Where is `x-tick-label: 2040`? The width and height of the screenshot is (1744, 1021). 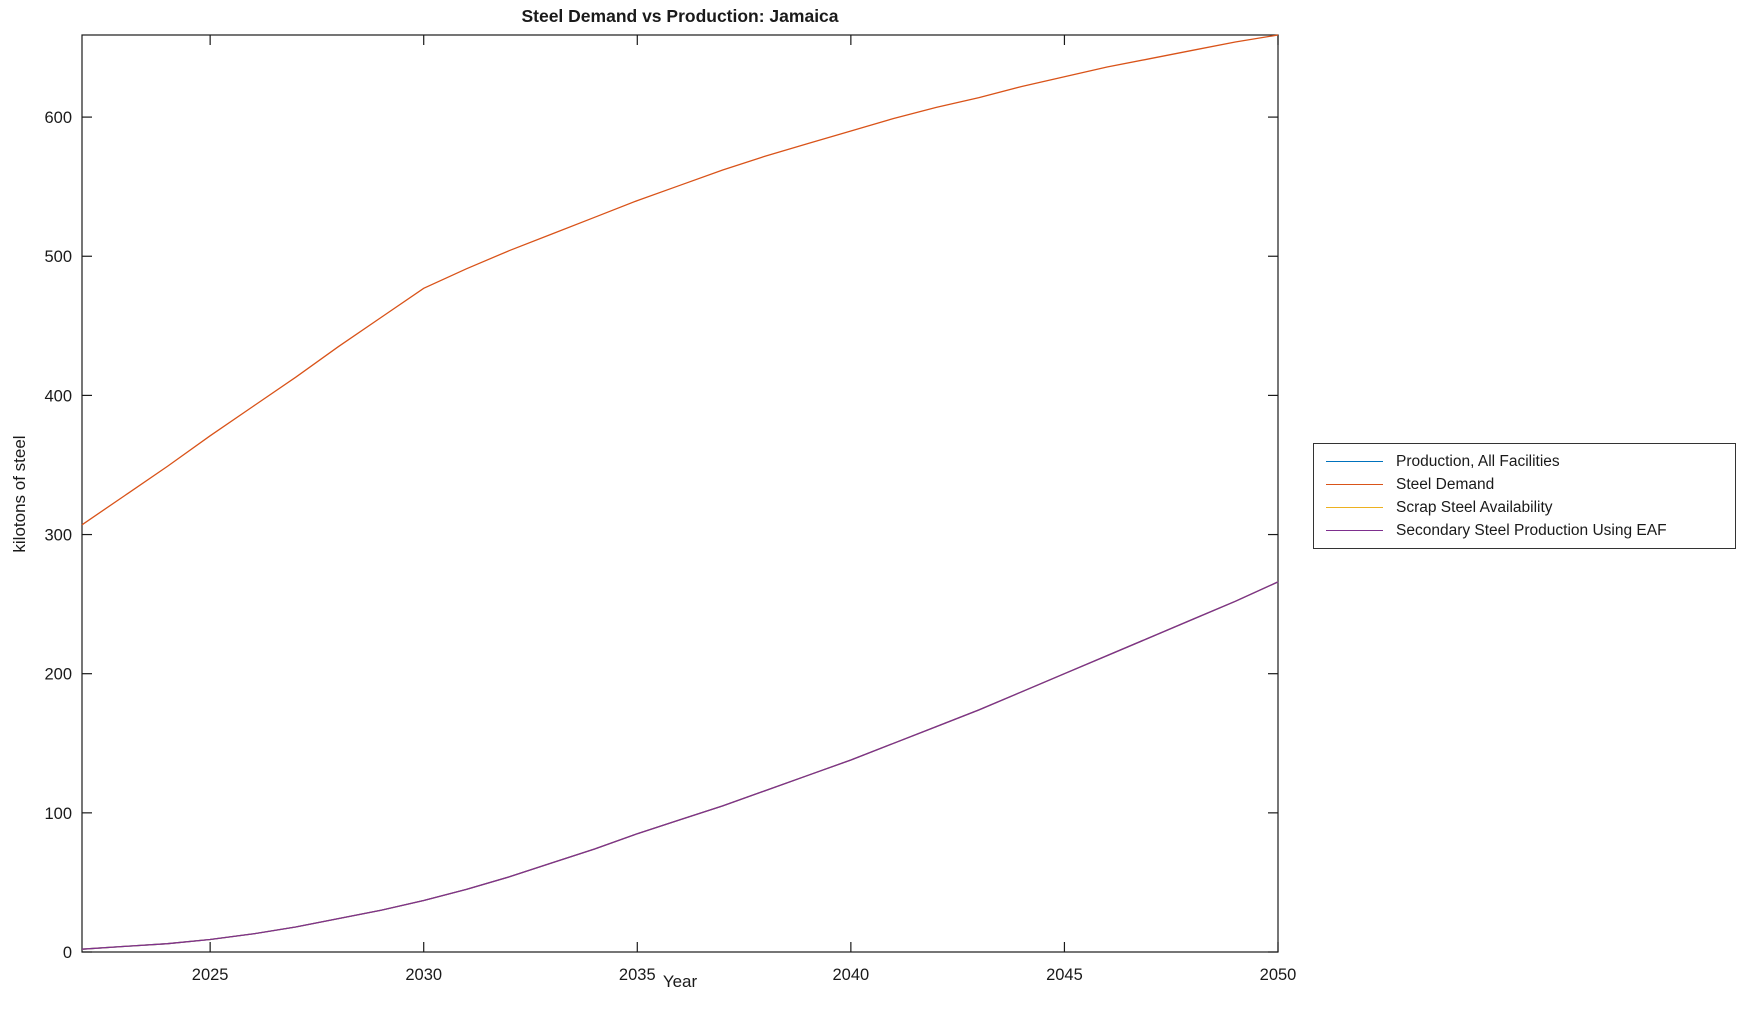 x-tick-label: 2040 is located at coordinates (850, 975).